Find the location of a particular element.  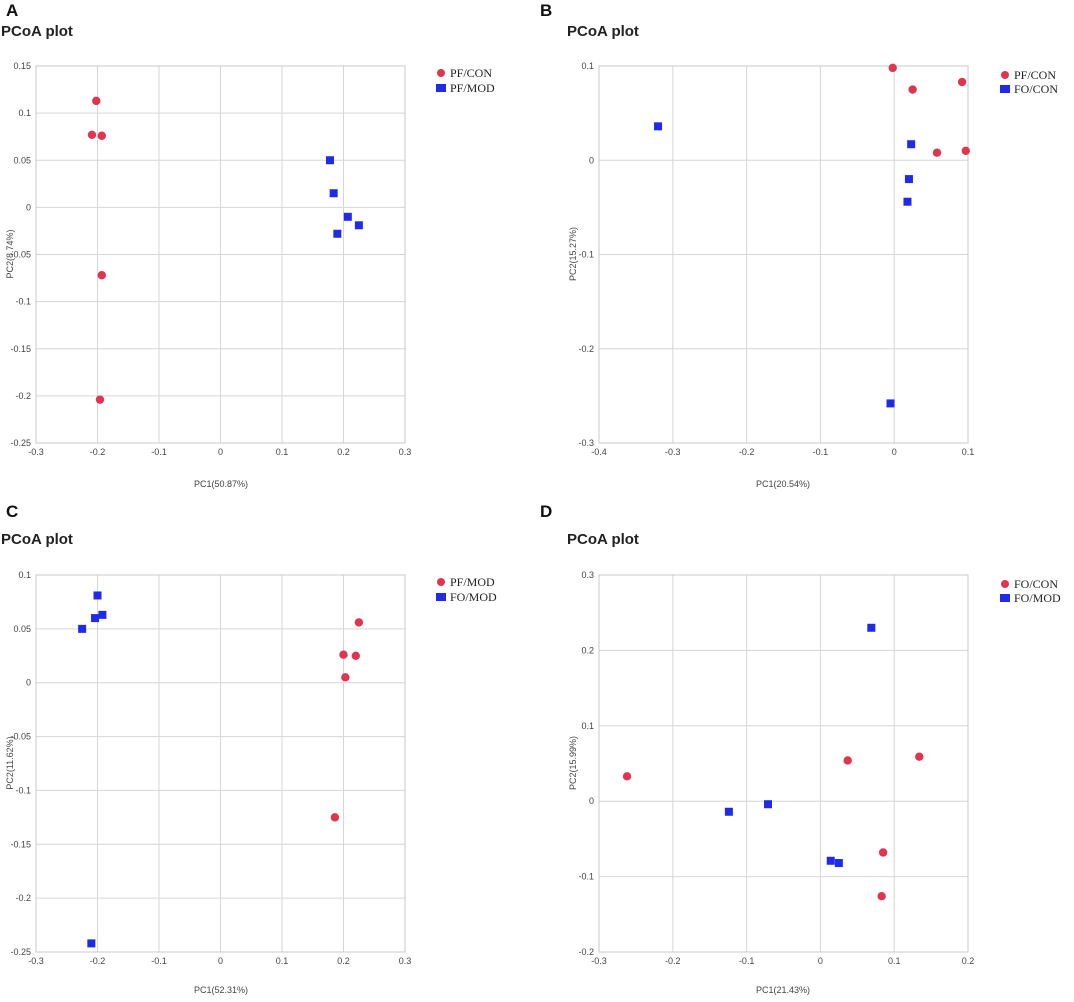

panel-c-x-tick-label: 0 is located at coordinates (220, 961).